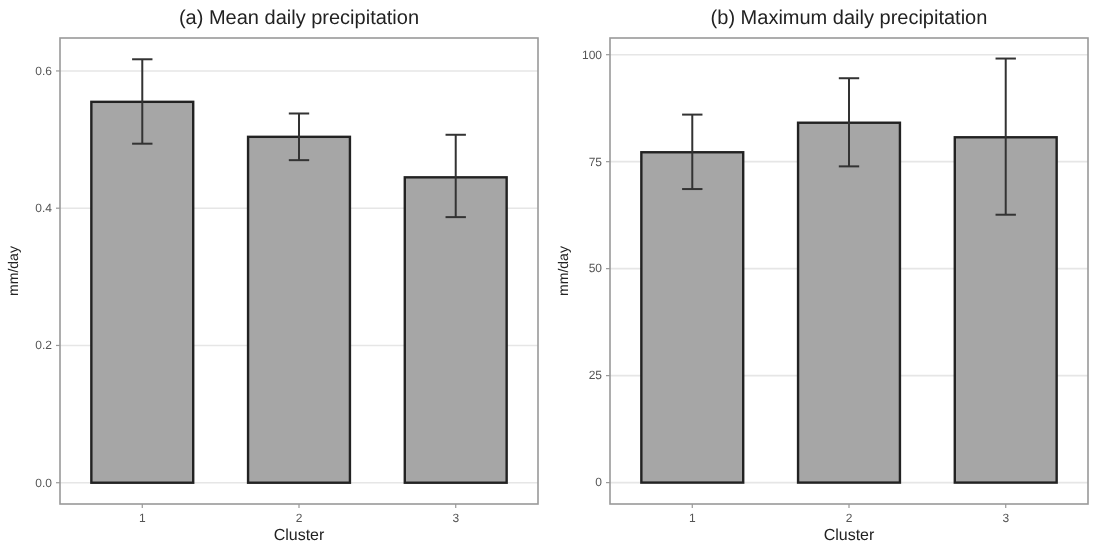 The height and width of the screenshot is (550, 1100). What do you see at coordinates (299, 19) in the screenshot?
I see `chart-title: (a) Mean daily precipitation` at bounding box center [299, 19].